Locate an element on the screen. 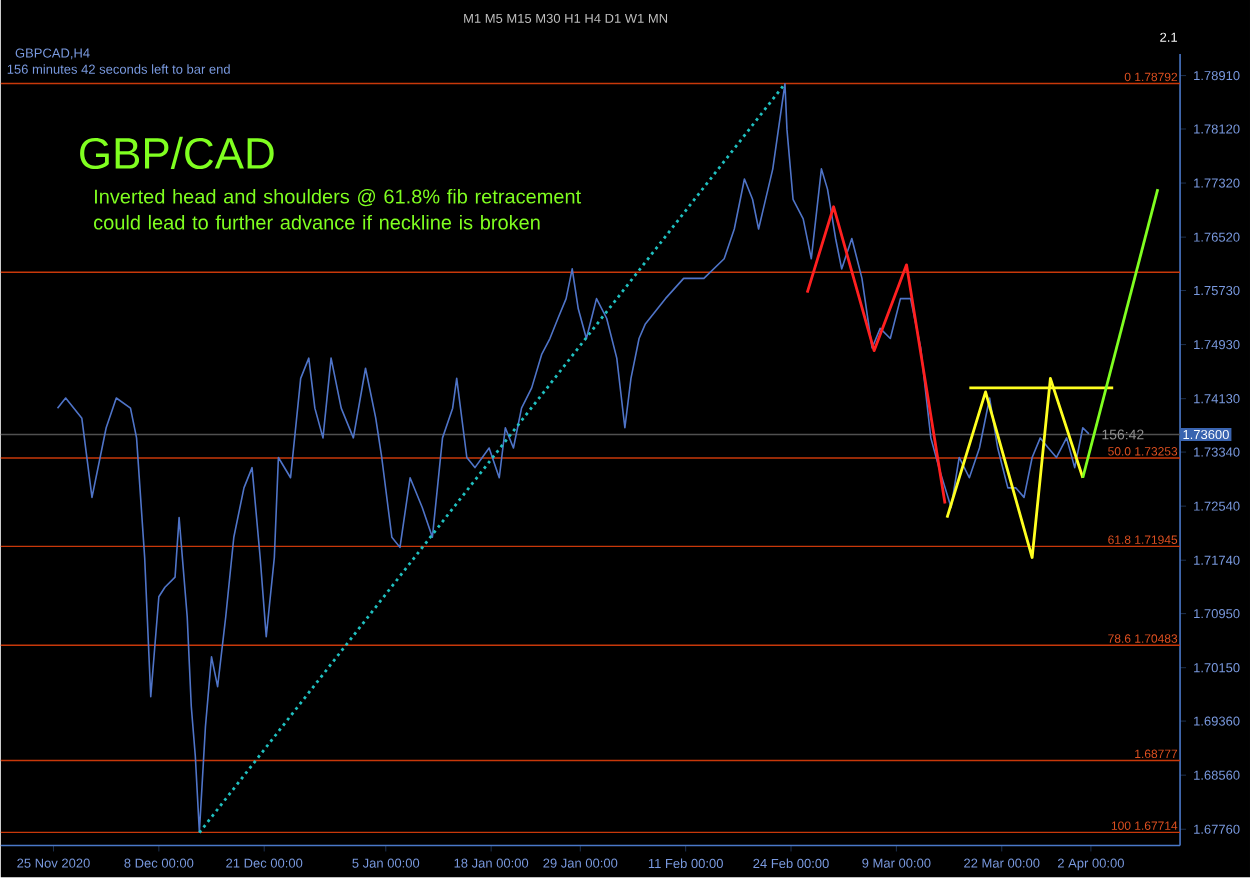  text: Inverted head and shoulders @ 61.8% fib retracement could lead to further advance if neckline is broken is located at coordinates (338, 209).